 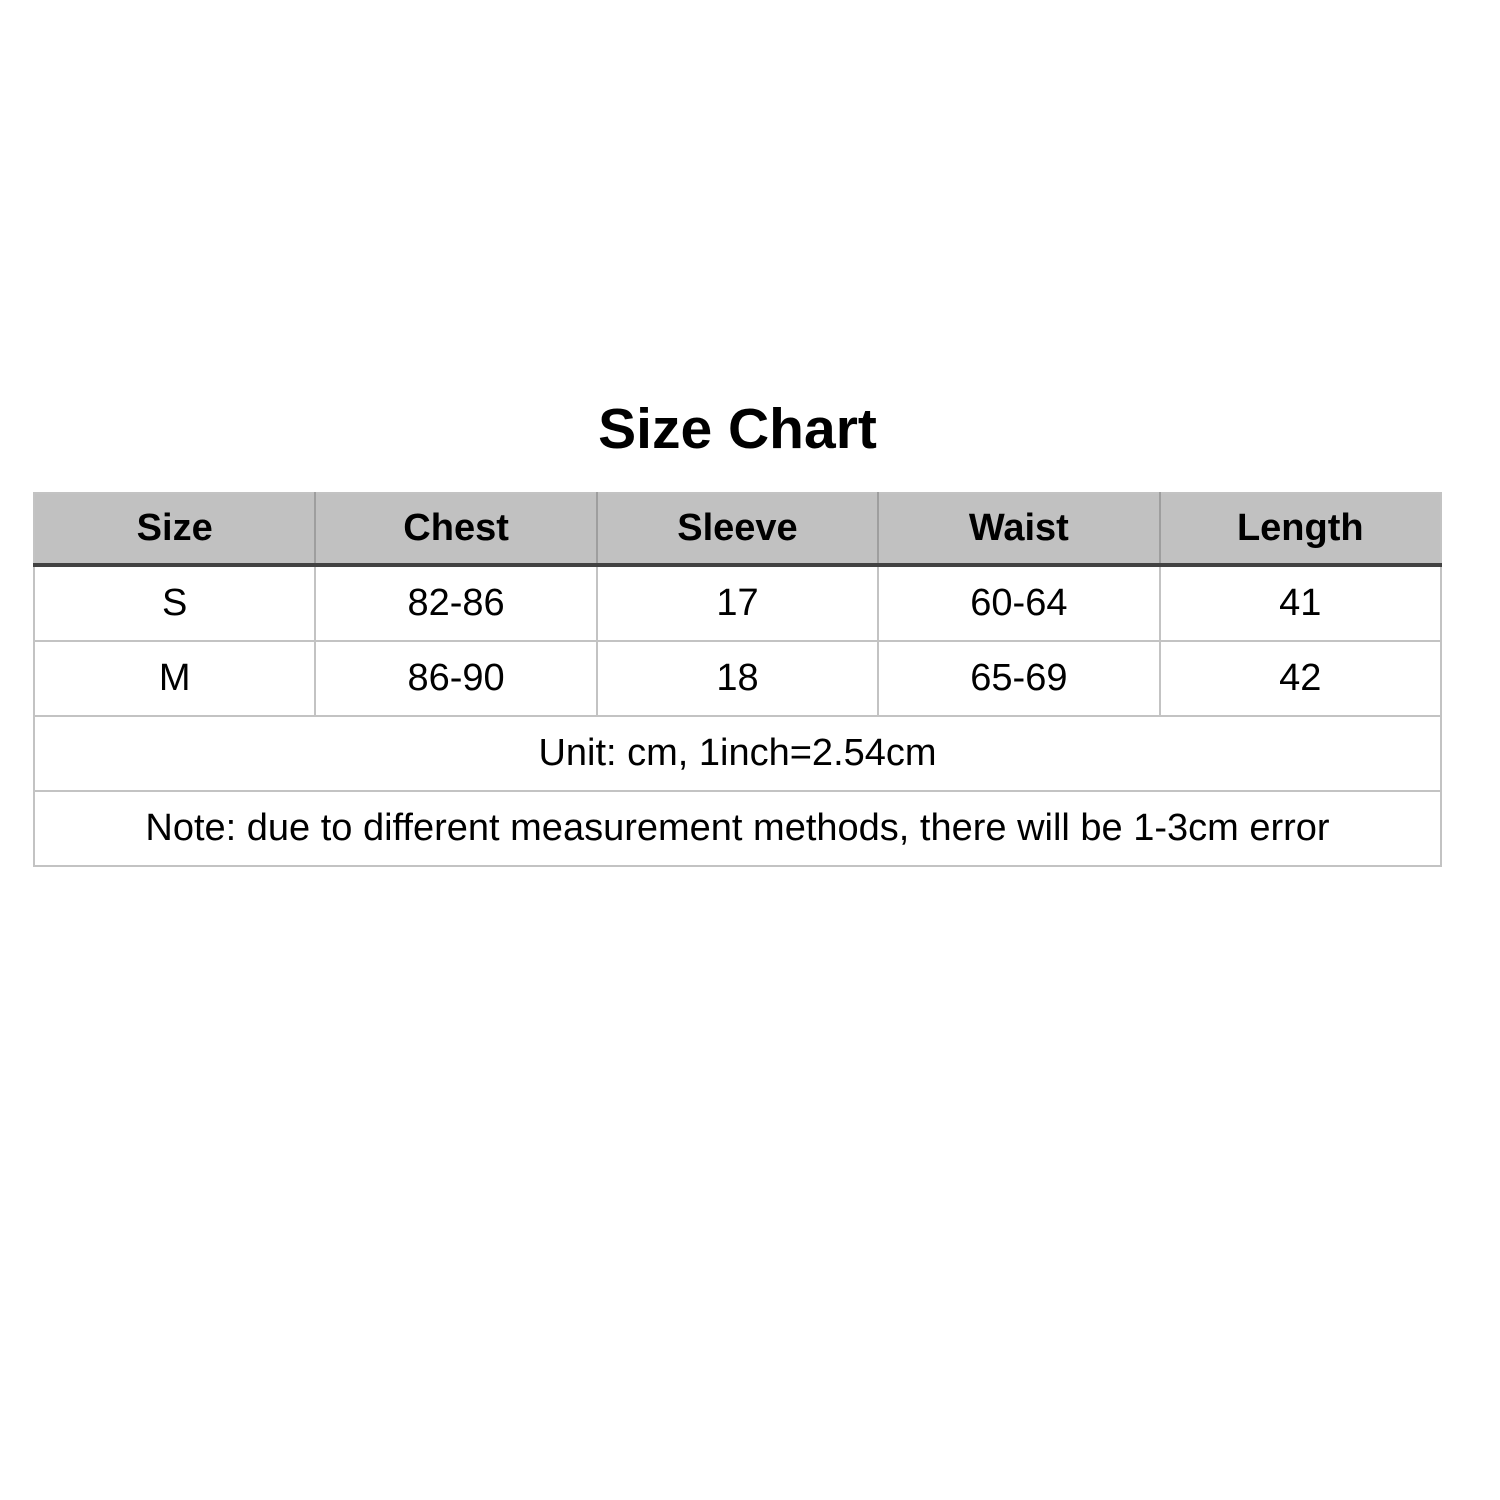 What do you see at coordinates (456, 529) in the screenshot?
I see `column-header-chest: Chest` at bounding box center [456, 529].